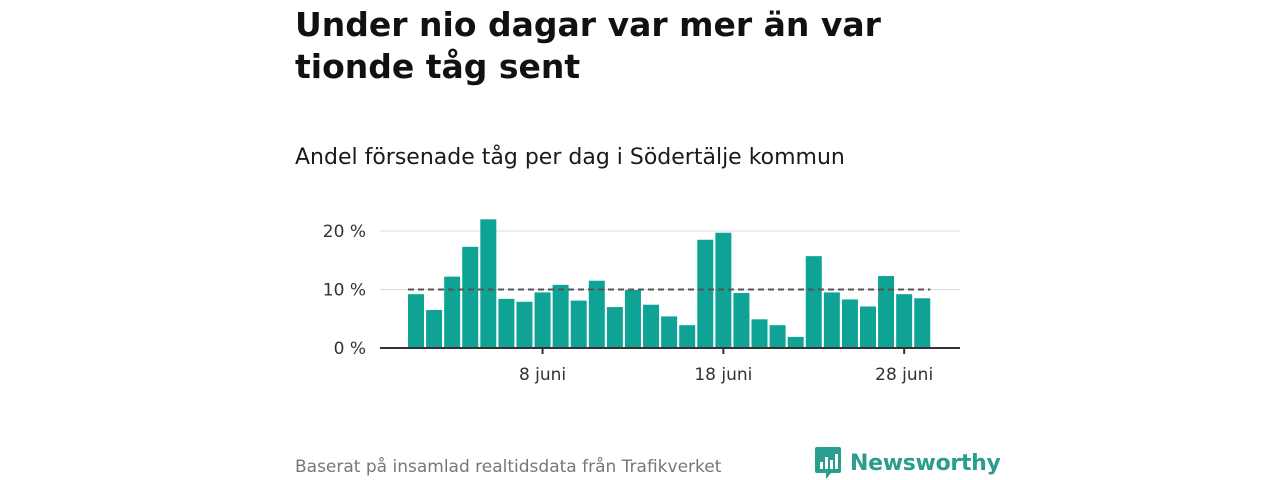  Describe the element at coordinates (828, 463) in the screenshot. I see `newsworthy-chart-icon` at that location.